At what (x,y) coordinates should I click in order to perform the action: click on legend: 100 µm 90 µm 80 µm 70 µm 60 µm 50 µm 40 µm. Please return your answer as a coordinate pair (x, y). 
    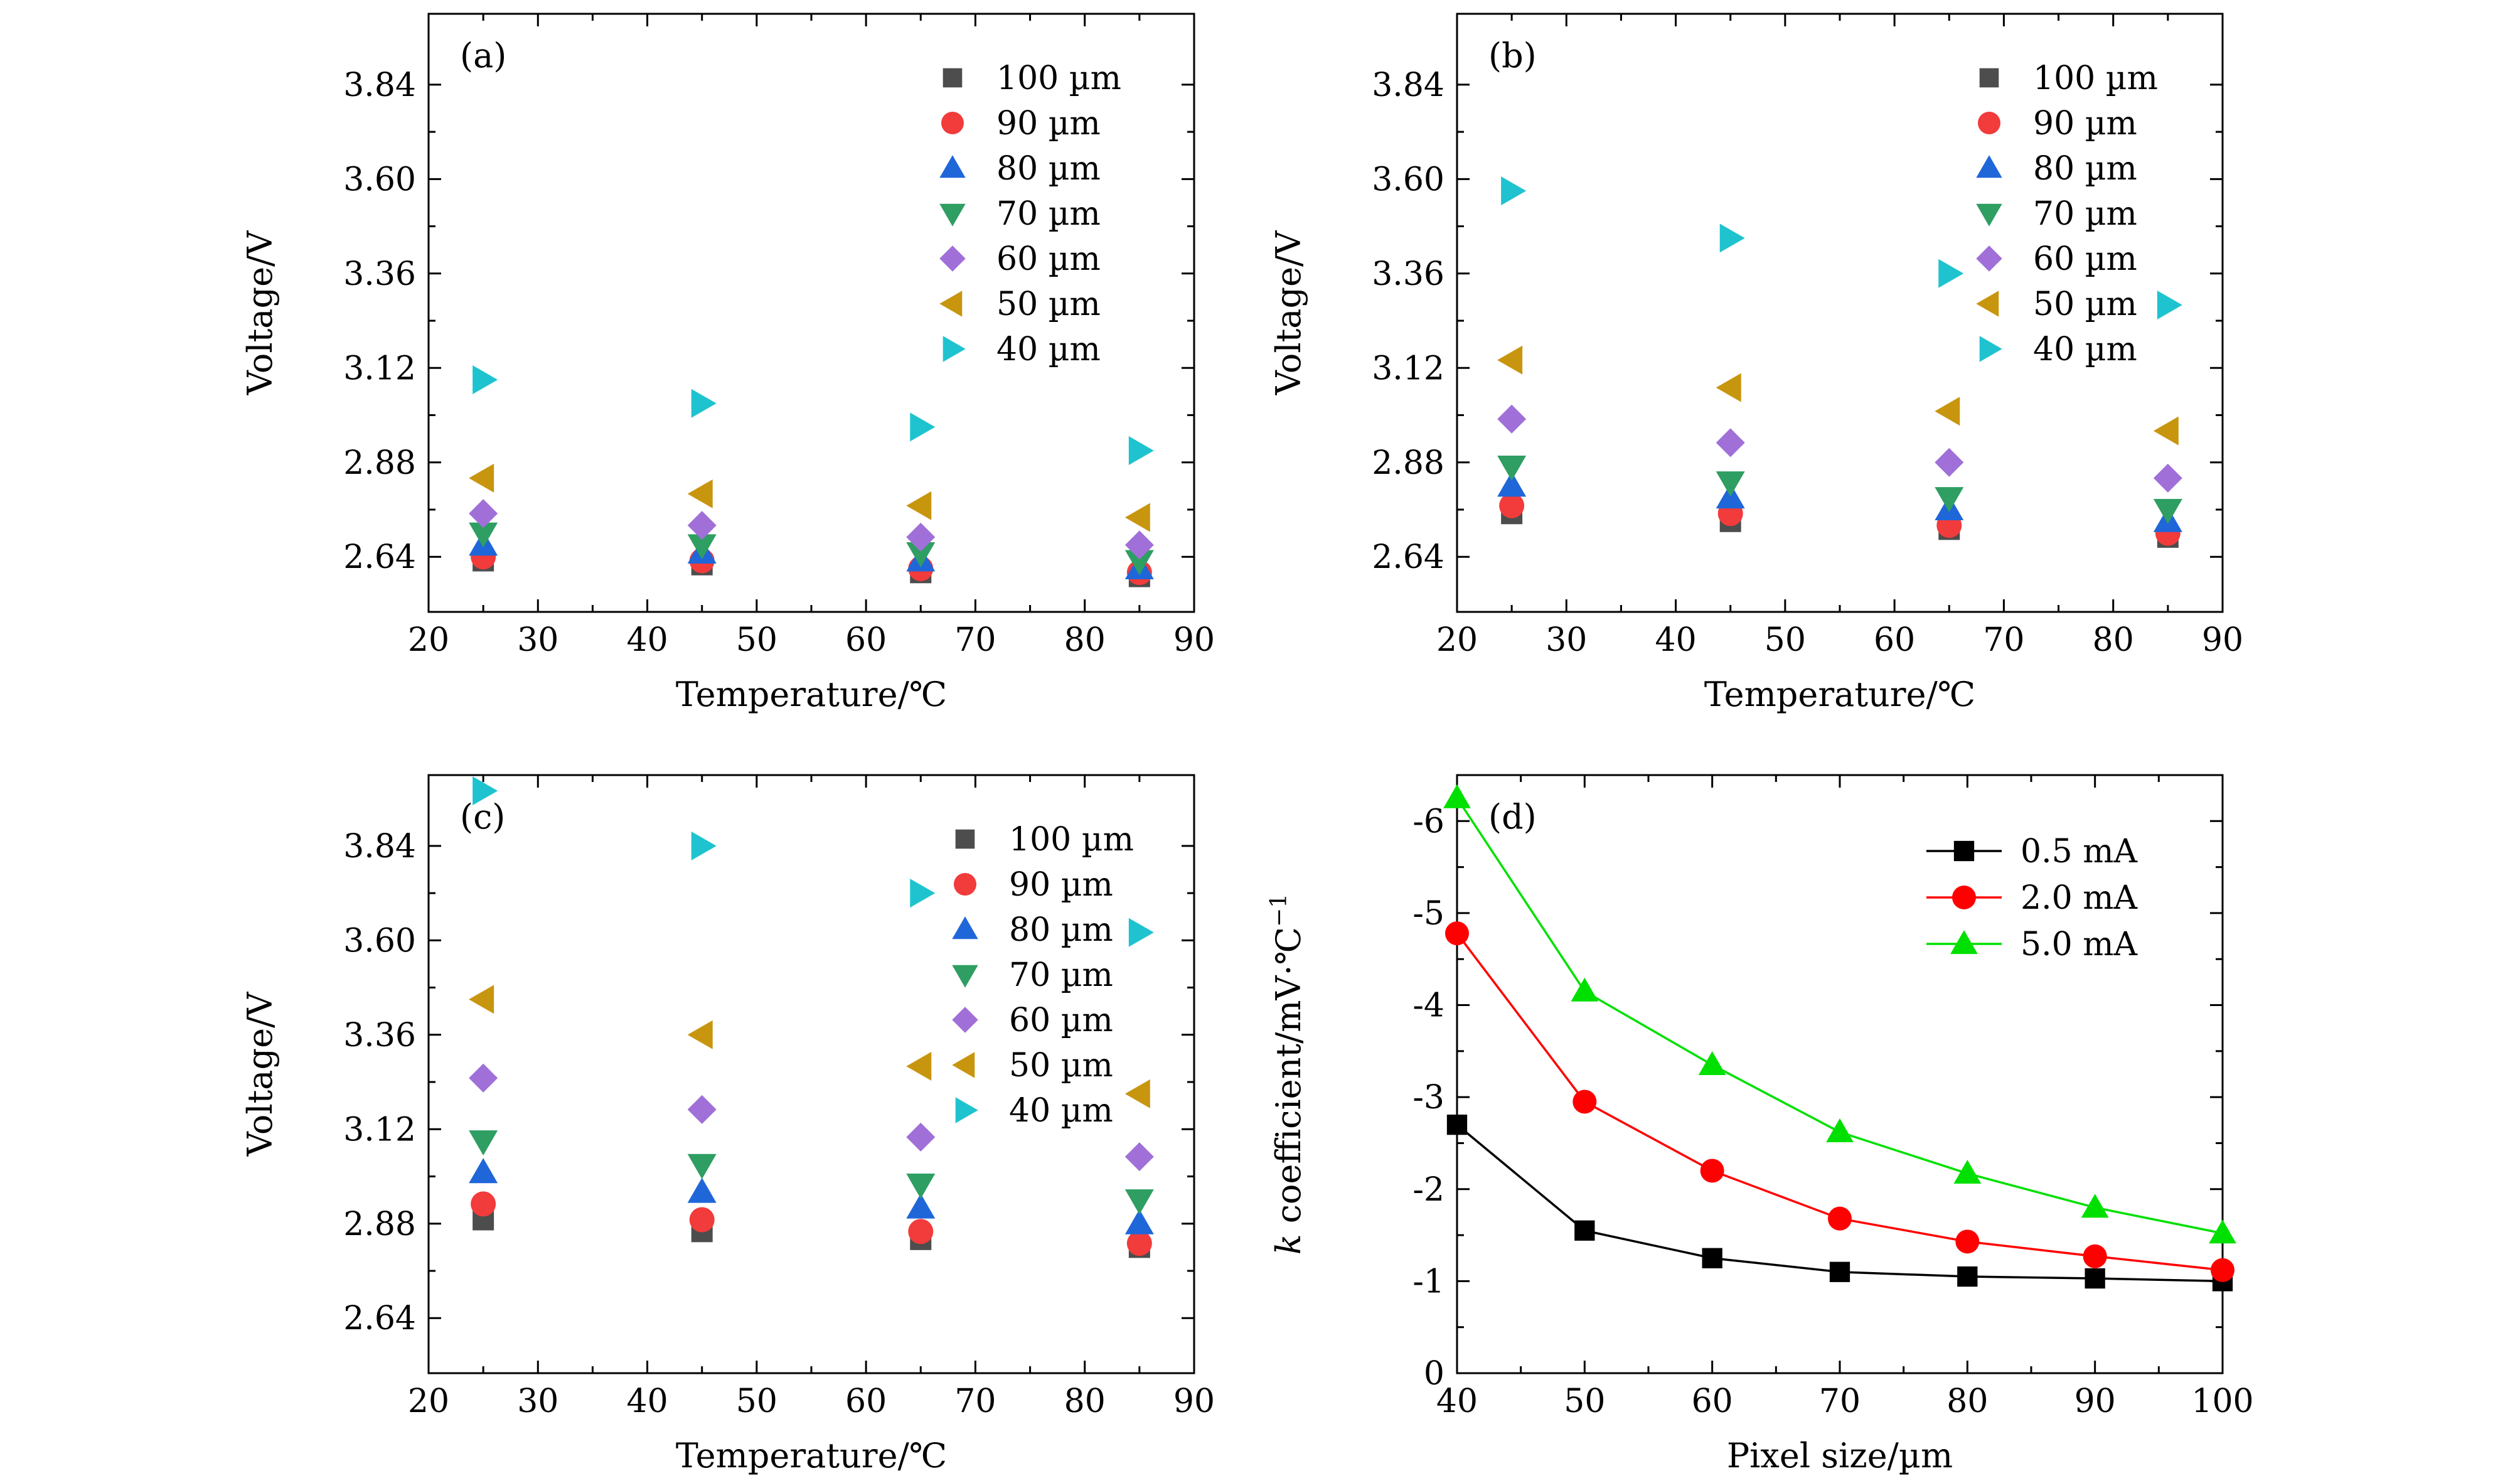
    Looking at the image, I should click on (1030, 214).